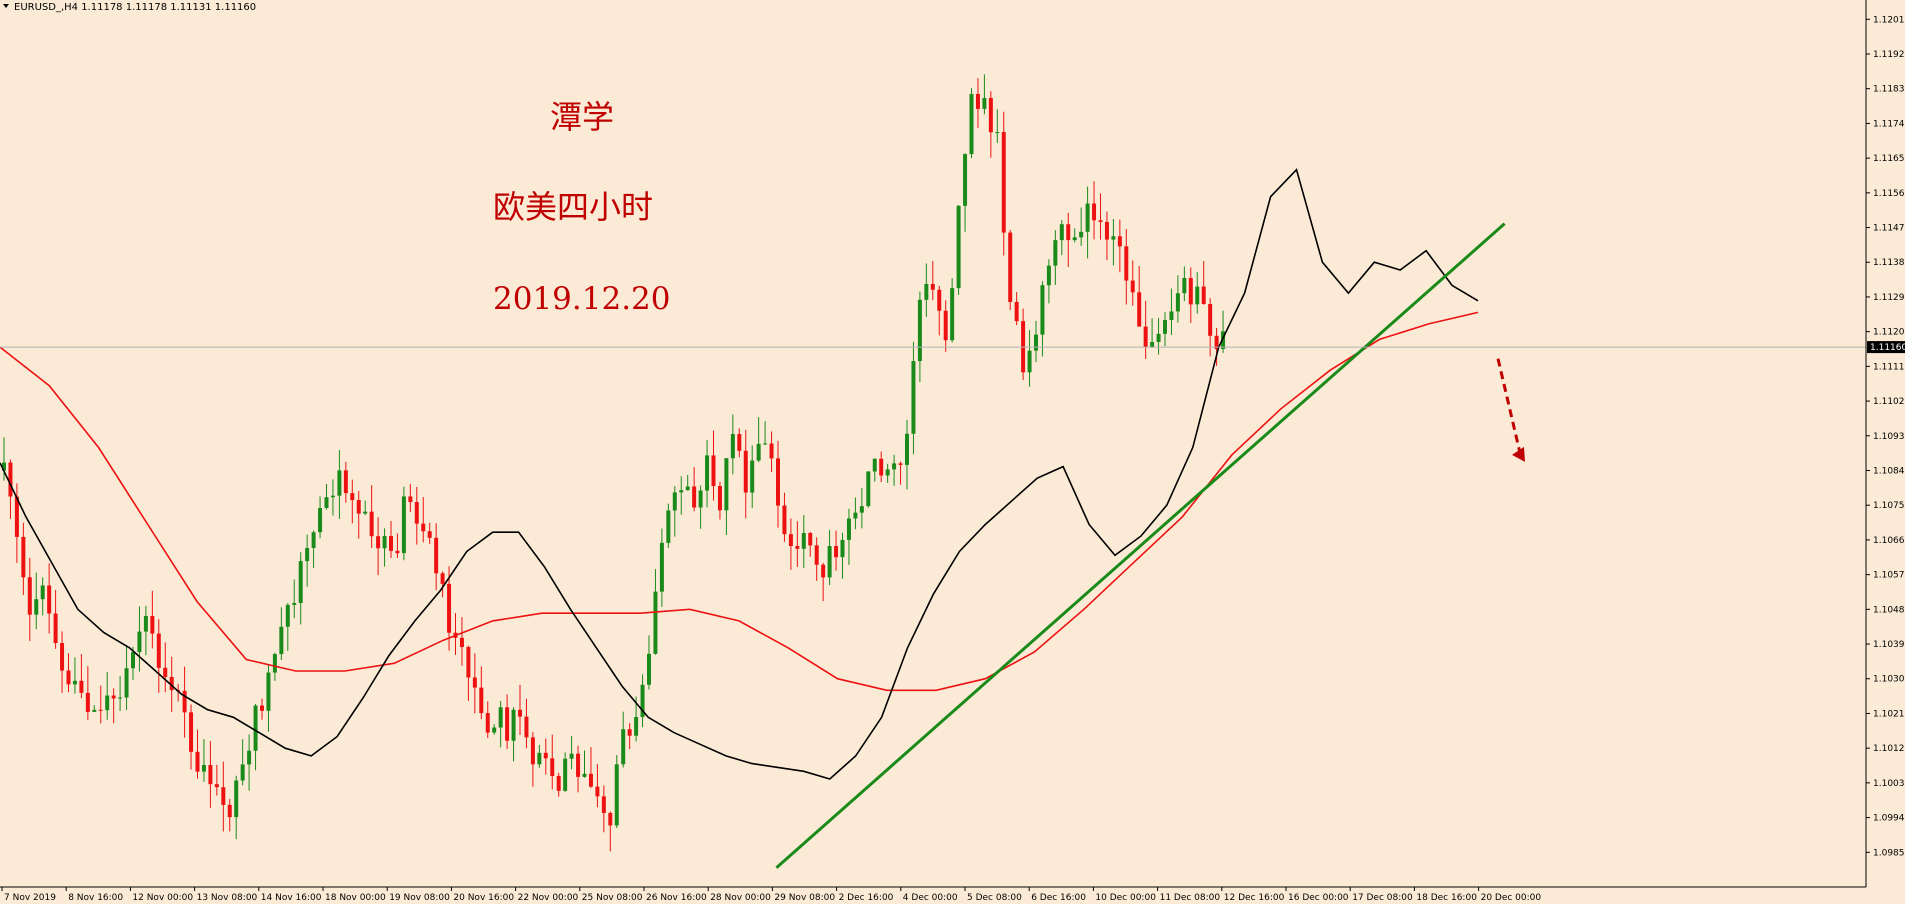 This screenshot has width=1905, height=904. Describe the element at coordinates (573, 207) in the screenshot. I see `overlay-title: 欧美四小时` at that location.